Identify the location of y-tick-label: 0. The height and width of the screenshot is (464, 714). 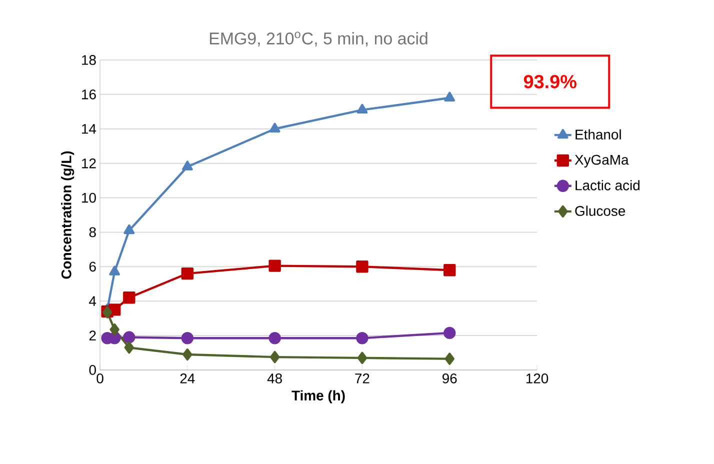
(92, 370).